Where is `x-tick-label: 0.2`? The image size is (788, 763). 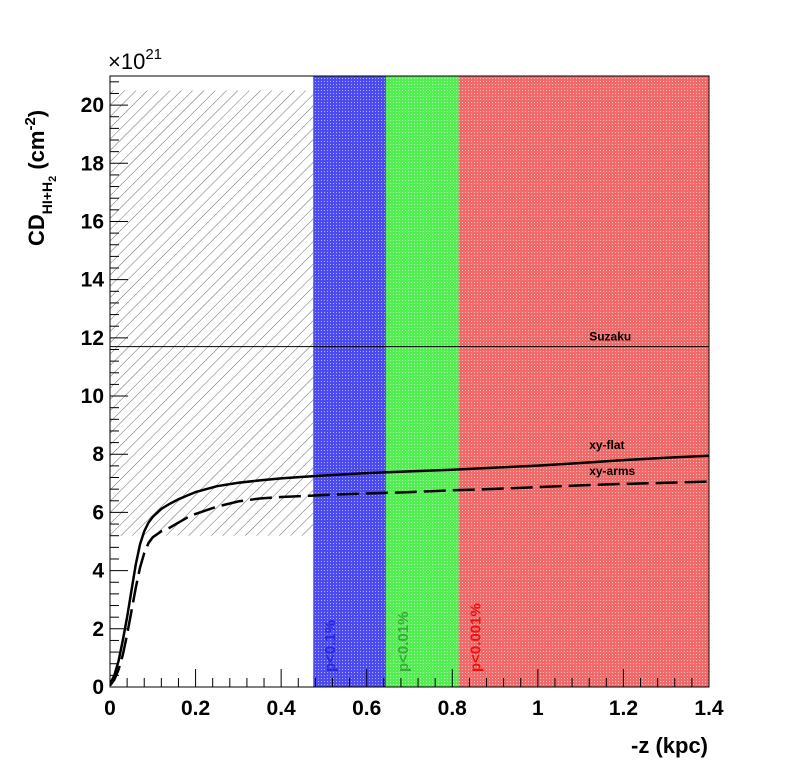
x-tick-label: 0.2 is located at coordinates (195, 708).